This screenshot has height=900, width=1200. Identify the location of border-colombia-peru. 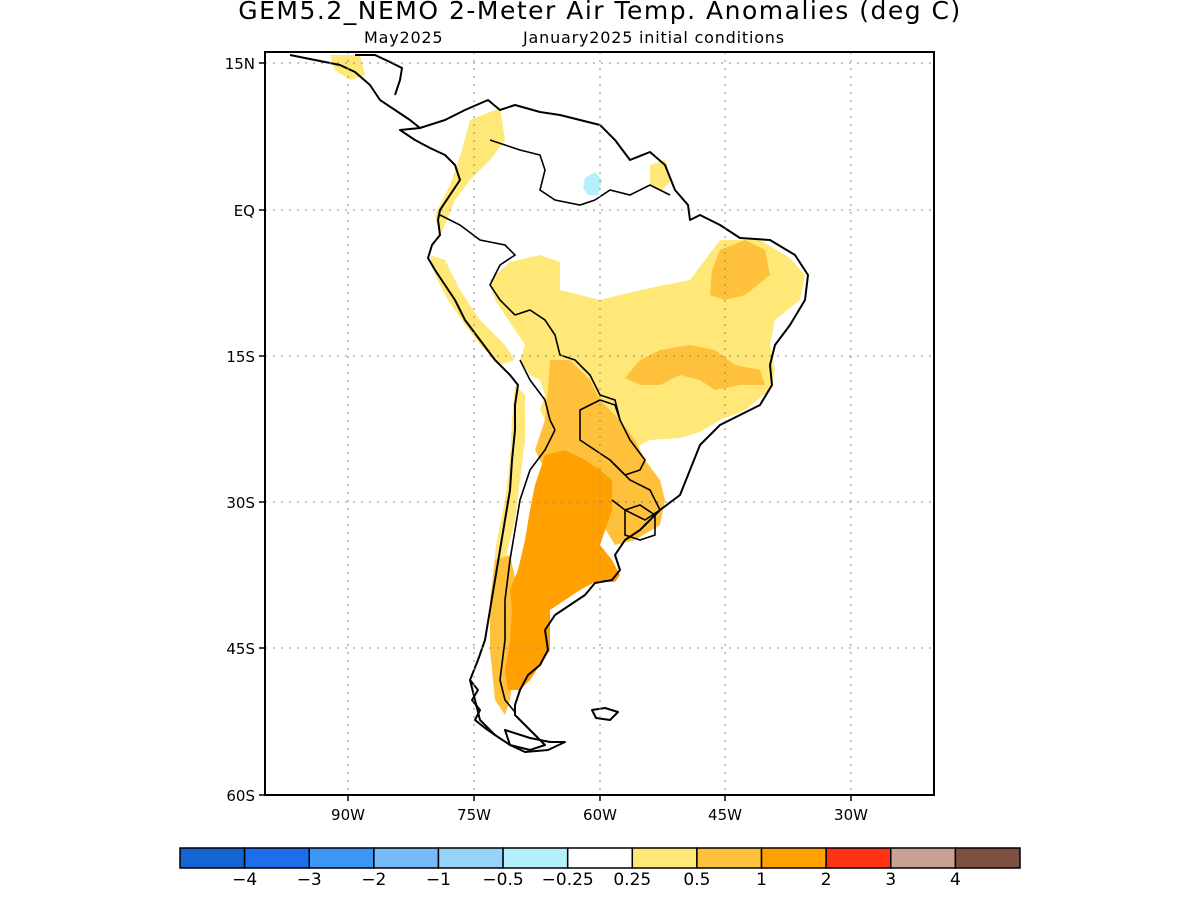
(478, 265).